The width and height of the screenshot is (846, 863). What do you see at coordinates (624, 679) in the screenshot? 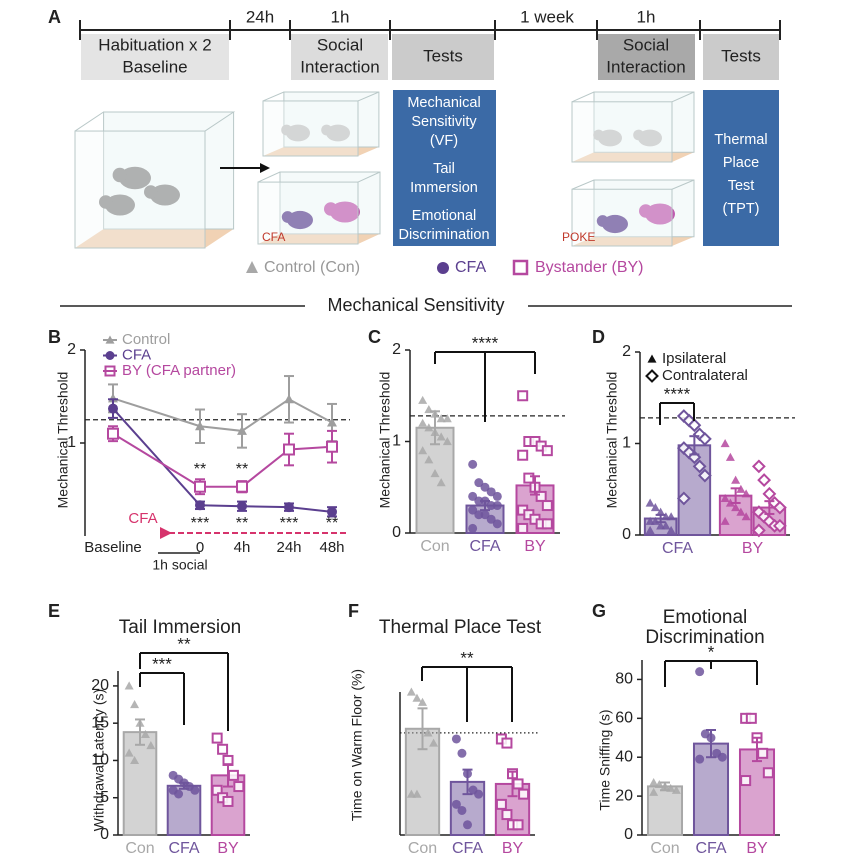
I see `y-tick-label: 80` at bounding box center [624, 679].